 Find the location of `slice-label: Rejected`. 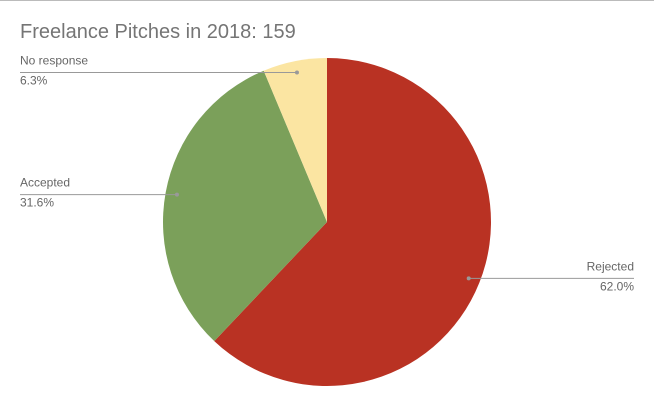

slice-label: Rejected is located at coordinates (610, 266).